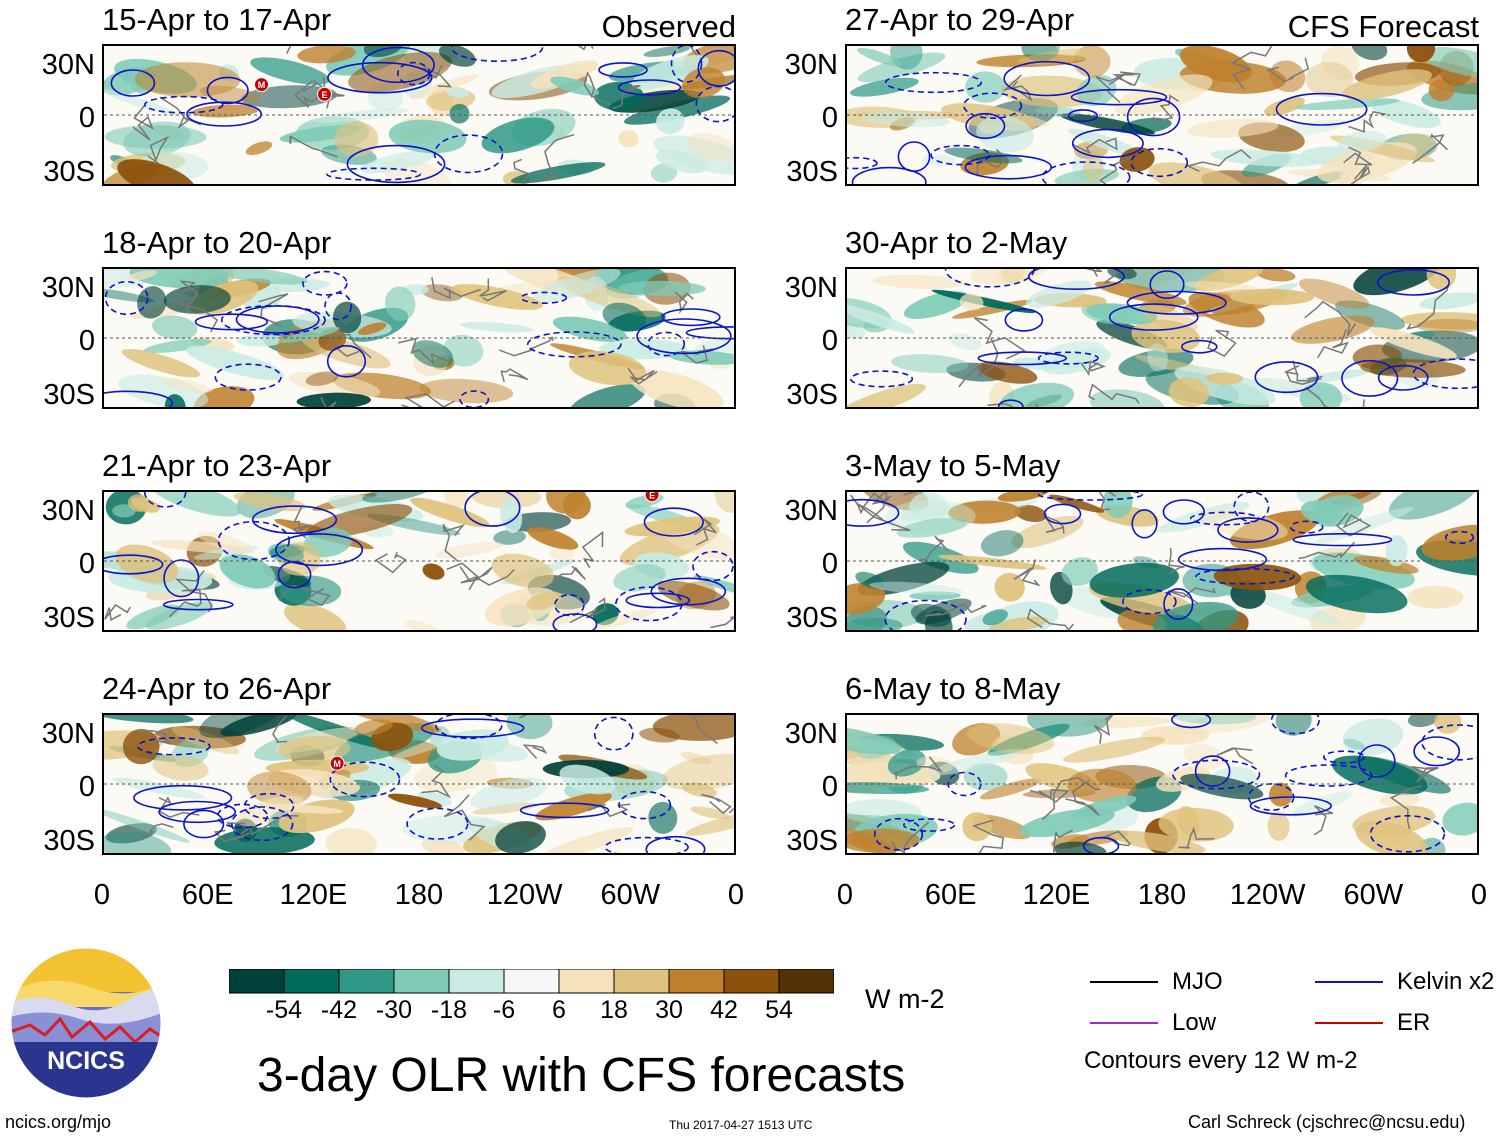  I want to click on footer-left-link: ncics.org/mjo, so click(58, 1122).